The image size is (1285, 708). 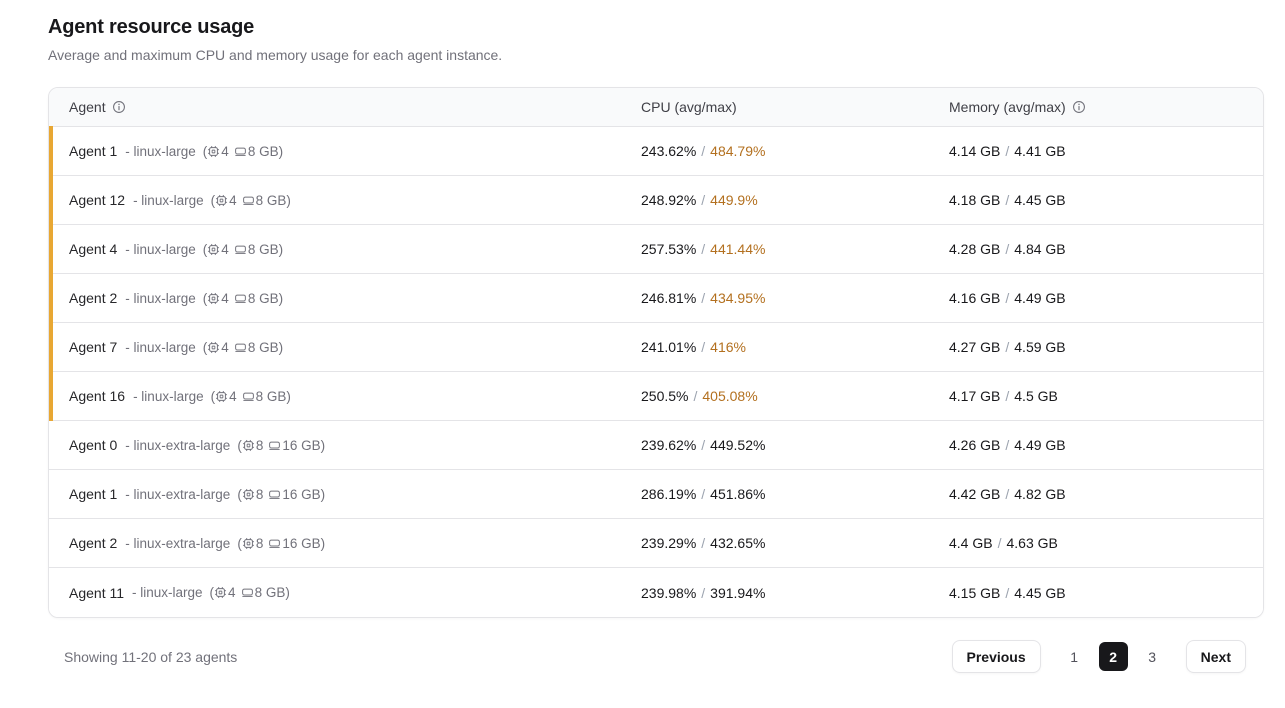 I want to click on cpu-max-value: 405.08%, so click(x=730, y=396).